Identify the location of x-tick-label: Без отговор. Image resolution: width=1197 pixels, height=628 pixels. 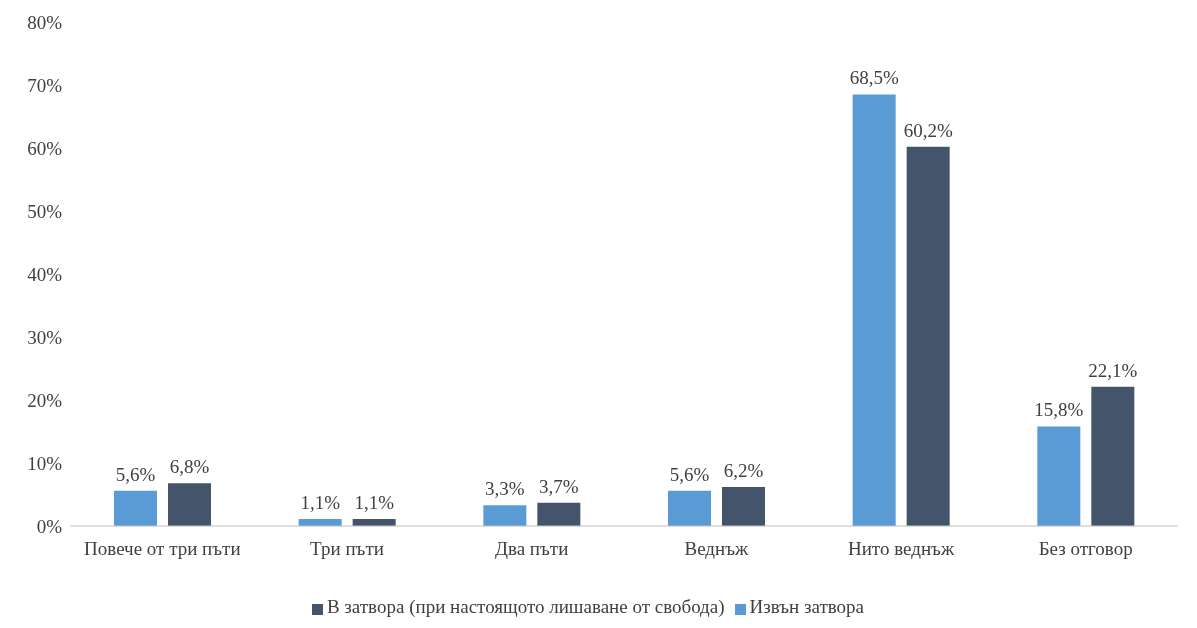
(1085, 549).